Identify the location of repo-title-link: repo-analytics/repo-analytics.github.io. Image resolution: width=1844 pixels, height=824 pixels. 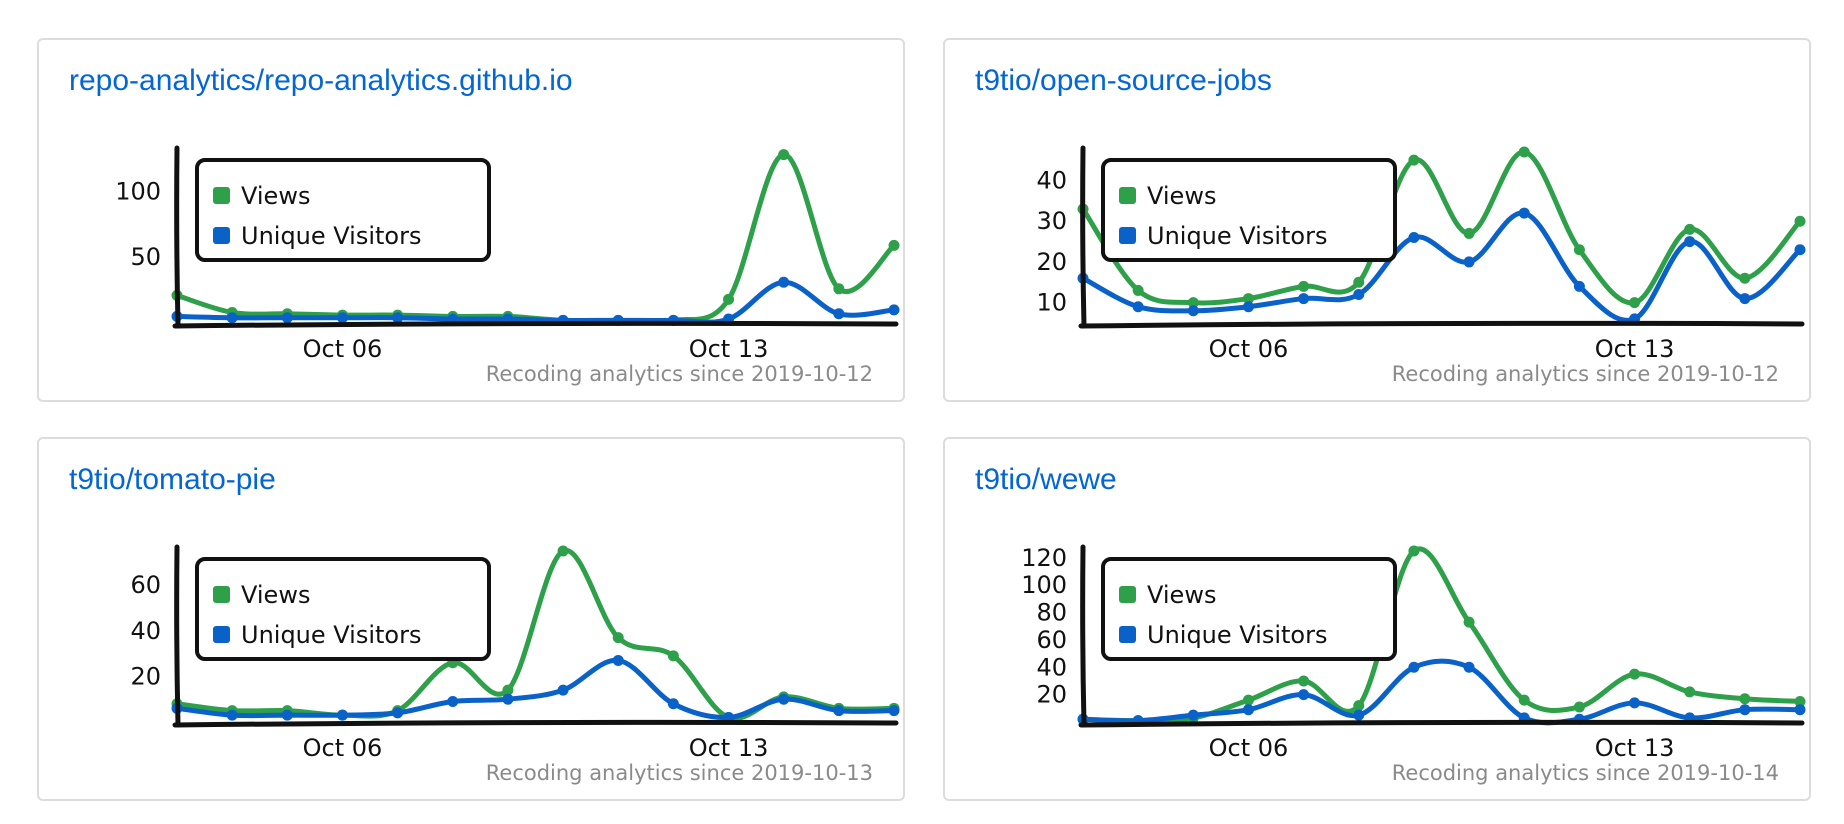
(321, 80).